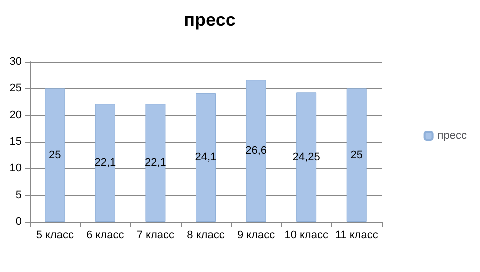 Image resolution: width=480 pixels, height=272 pixels. What do you see at coordinates (156, 236) in the screenshot?
I see `x-tick-label: 7 класс` at bounding box center [156, 236].